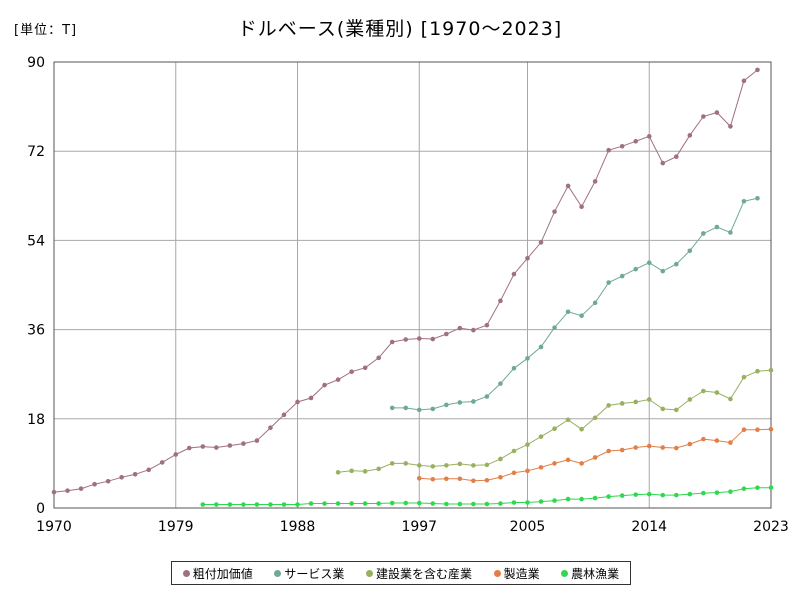  Describe the element at coordinates (40, 509) in the screenshot. I see `y-tick-label: 0` at that location.